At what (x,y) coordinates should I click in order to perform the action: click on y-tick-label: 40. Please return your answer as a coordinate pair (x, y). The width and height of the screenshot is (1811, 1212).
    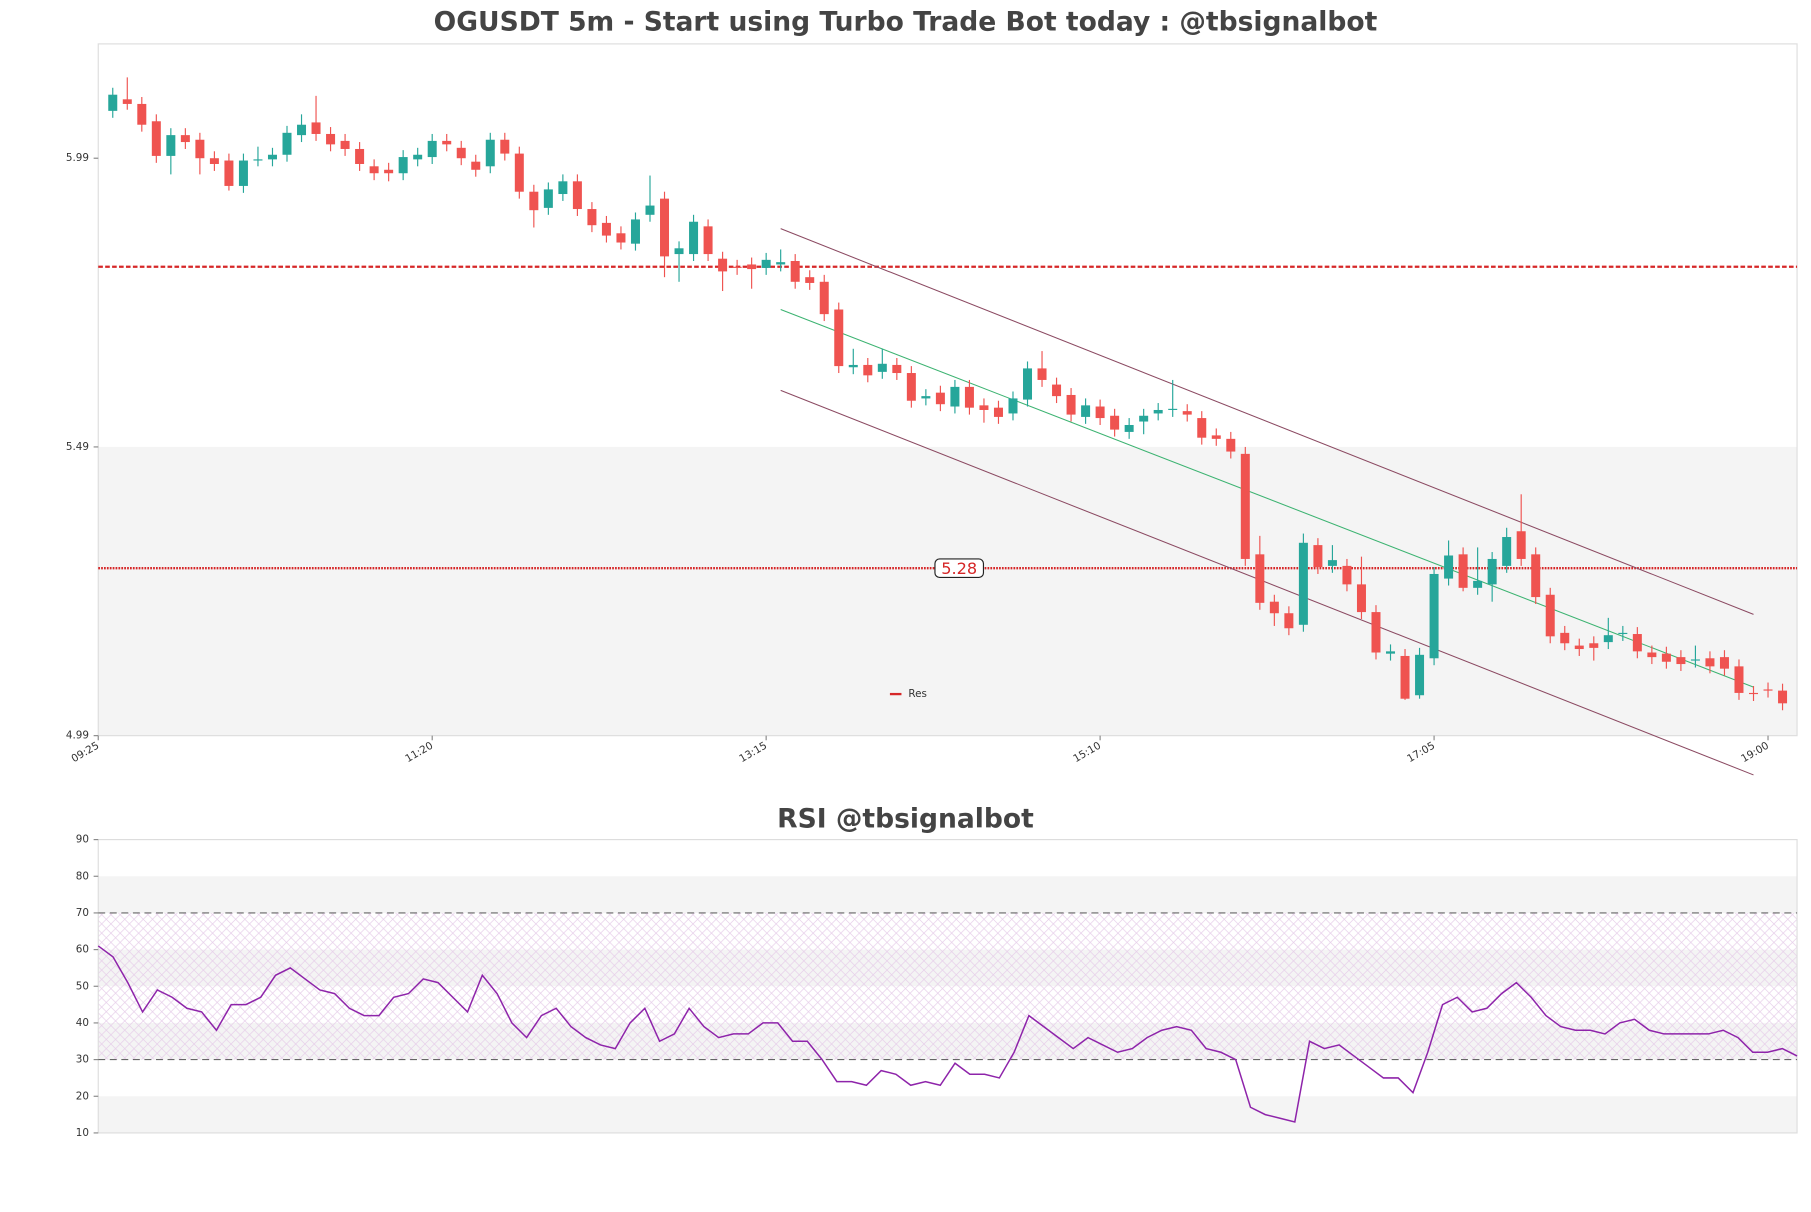
    Looking at the image, I should click on (82, 1023).